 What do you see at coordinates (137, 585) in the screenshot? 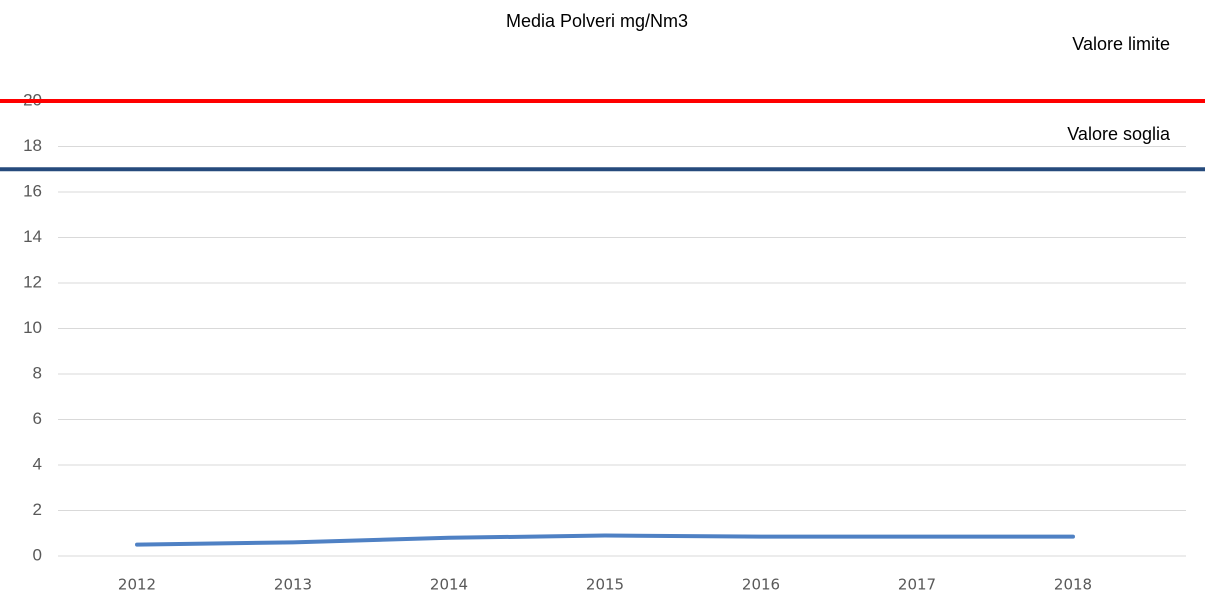
I see `x-tick-label: 2012` at bounding box center [137, 585].